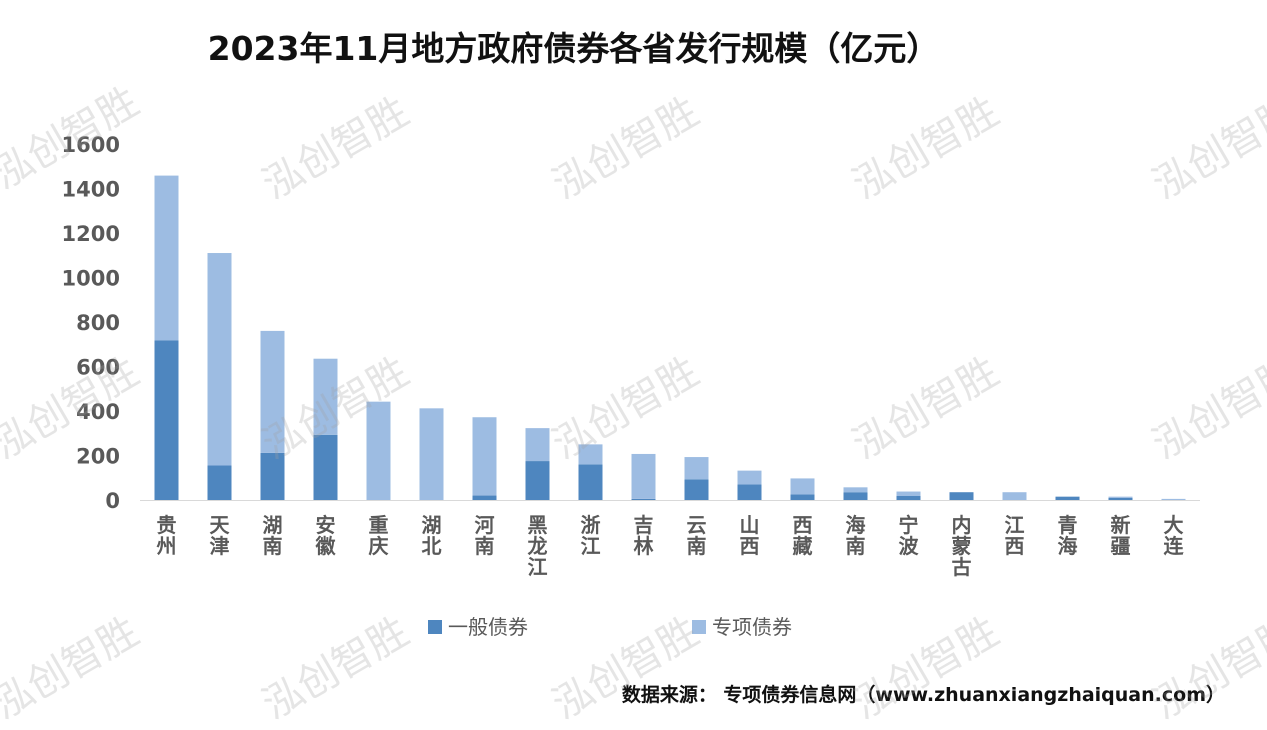 This screenshot has height=730, width=1267. What do you see at coordinates (98, 412) in the screenshot?
I see `y-tick-label: 400` at bounding box center [98, 412].